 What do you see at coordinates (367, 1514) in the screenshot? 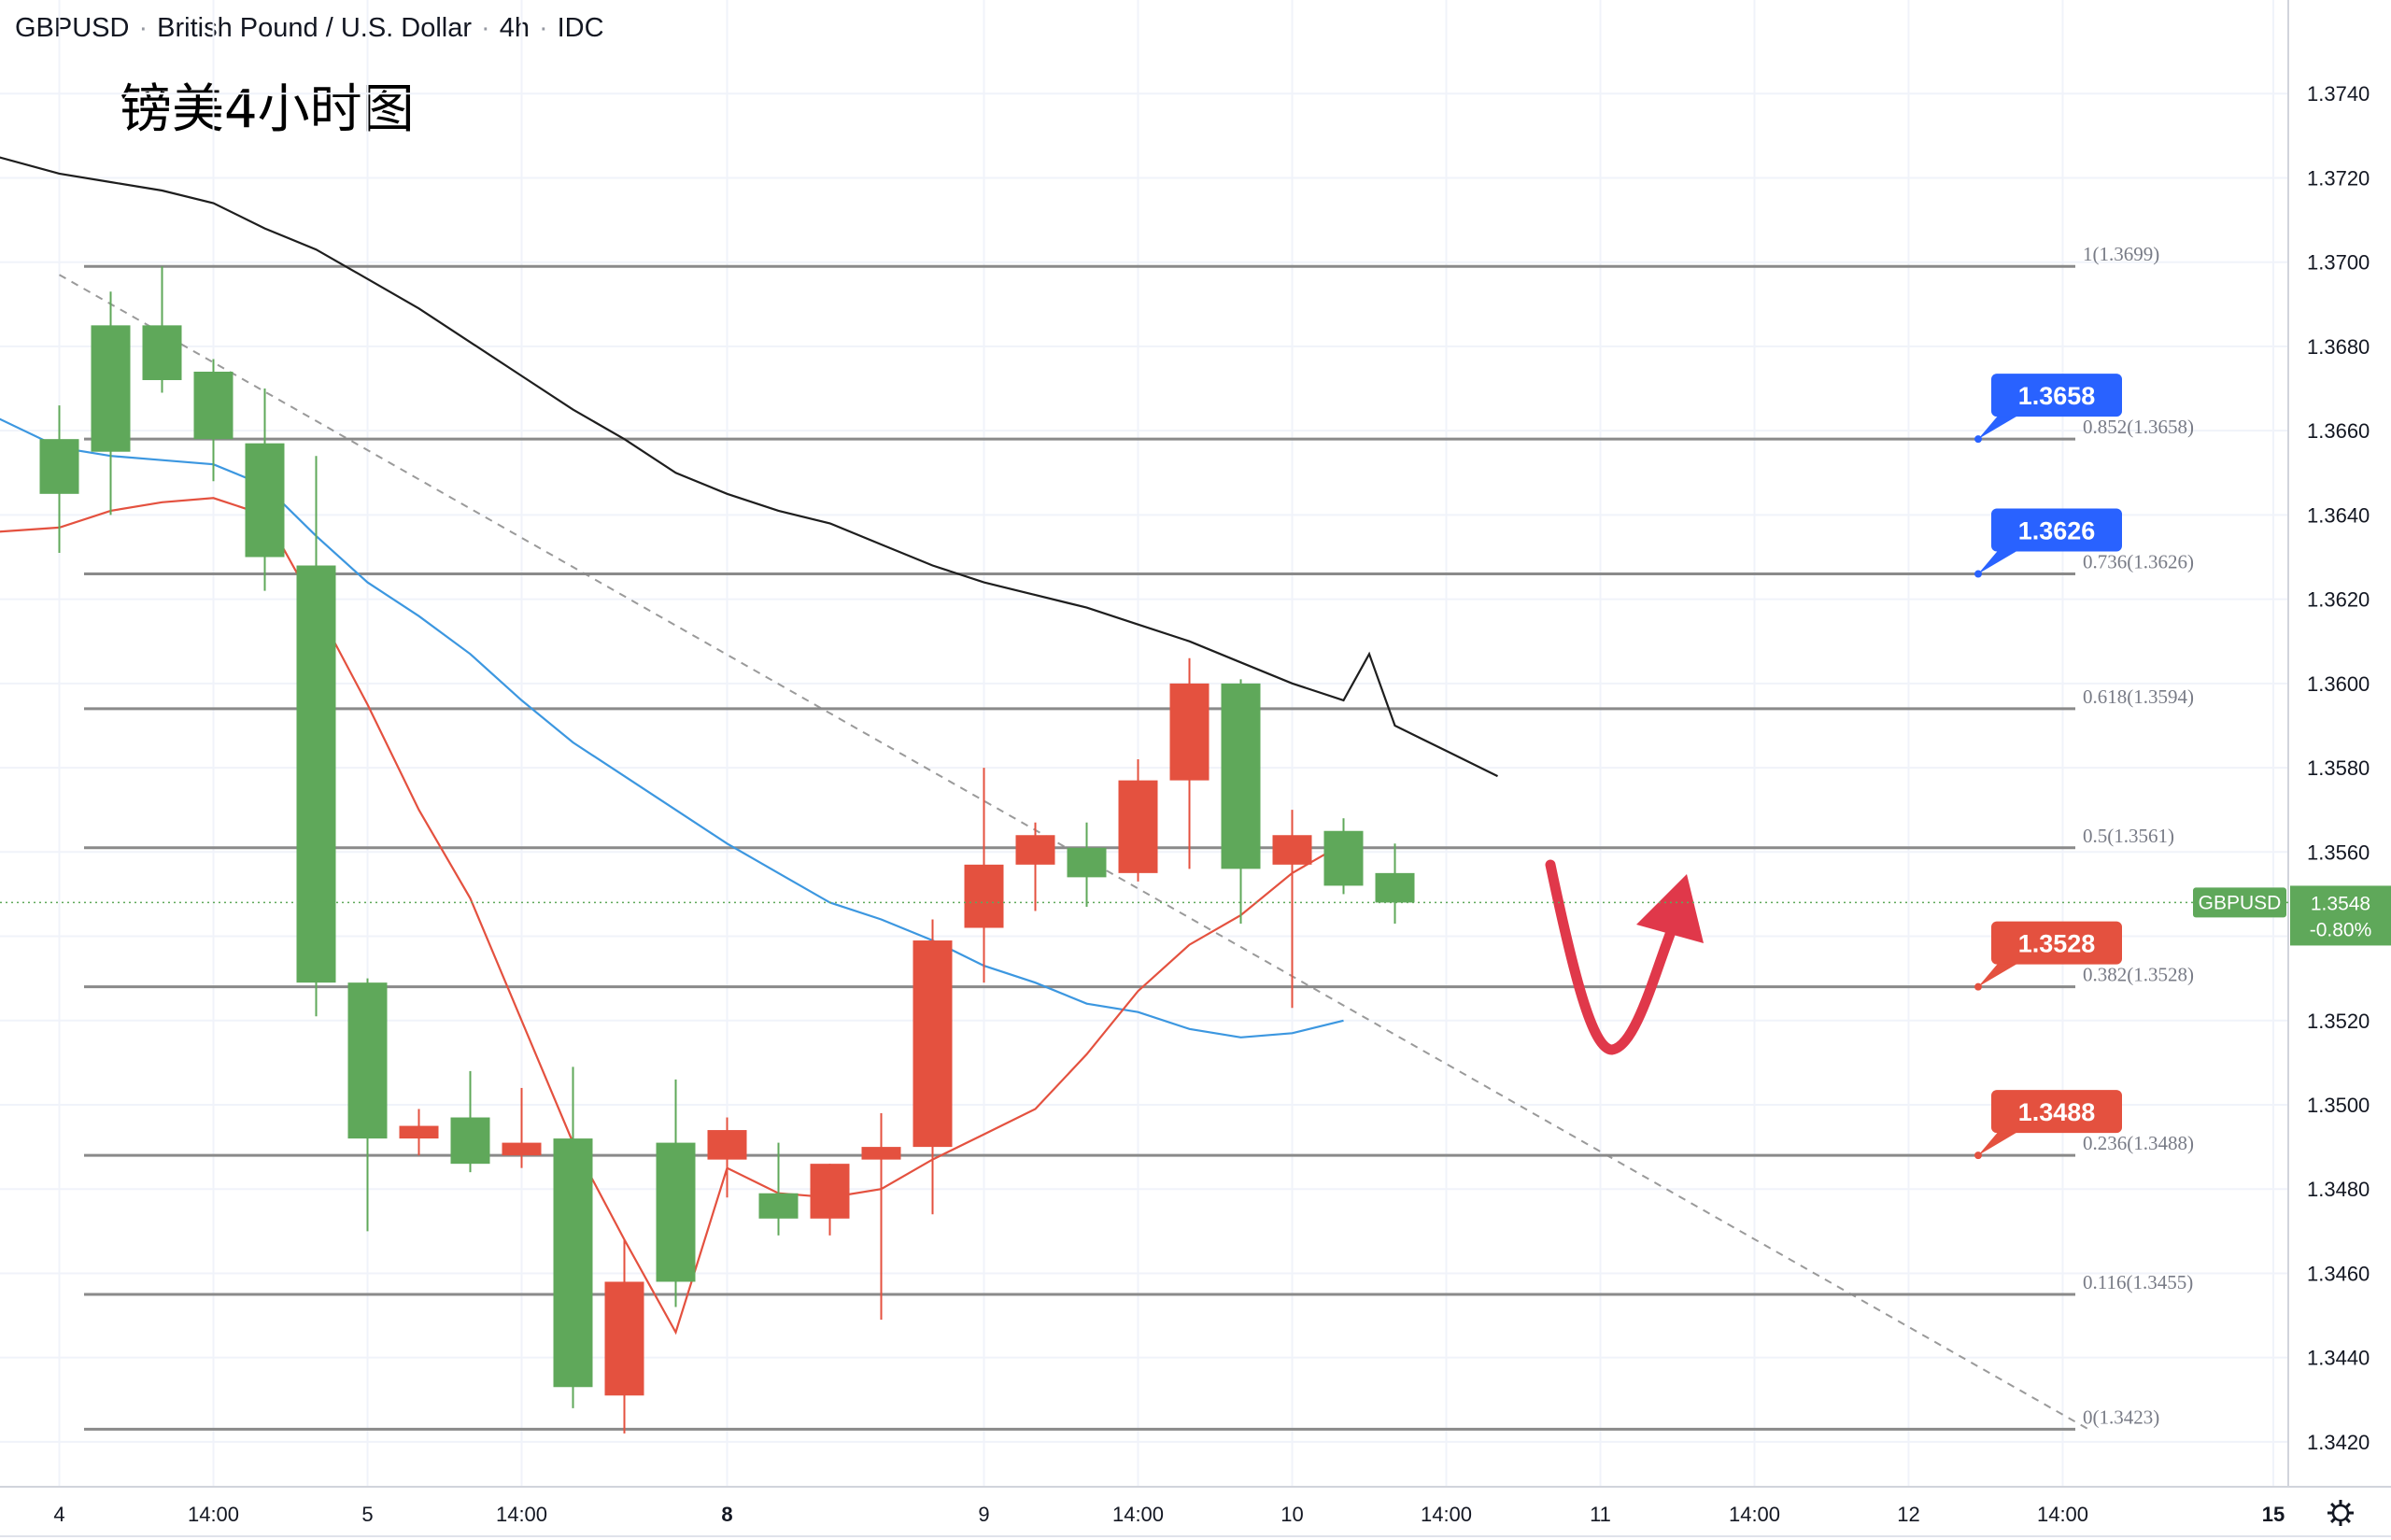
I see `x-tick-label: 5` at bounding box center [367, 1514].